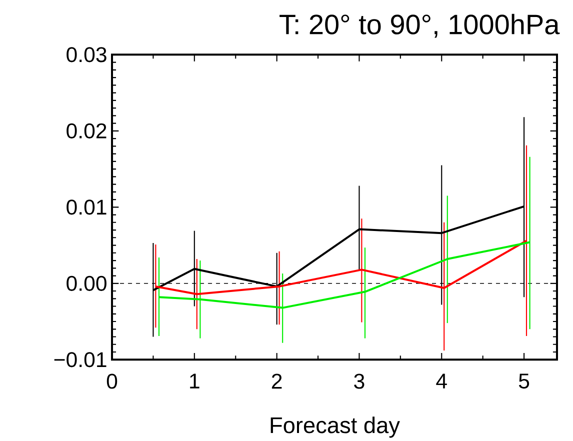 This screenshot has width=573, height=441. Describe the element at coordinates (335, 427) in the screenshot. I see `x-axis-title: Forecast day` at that location.